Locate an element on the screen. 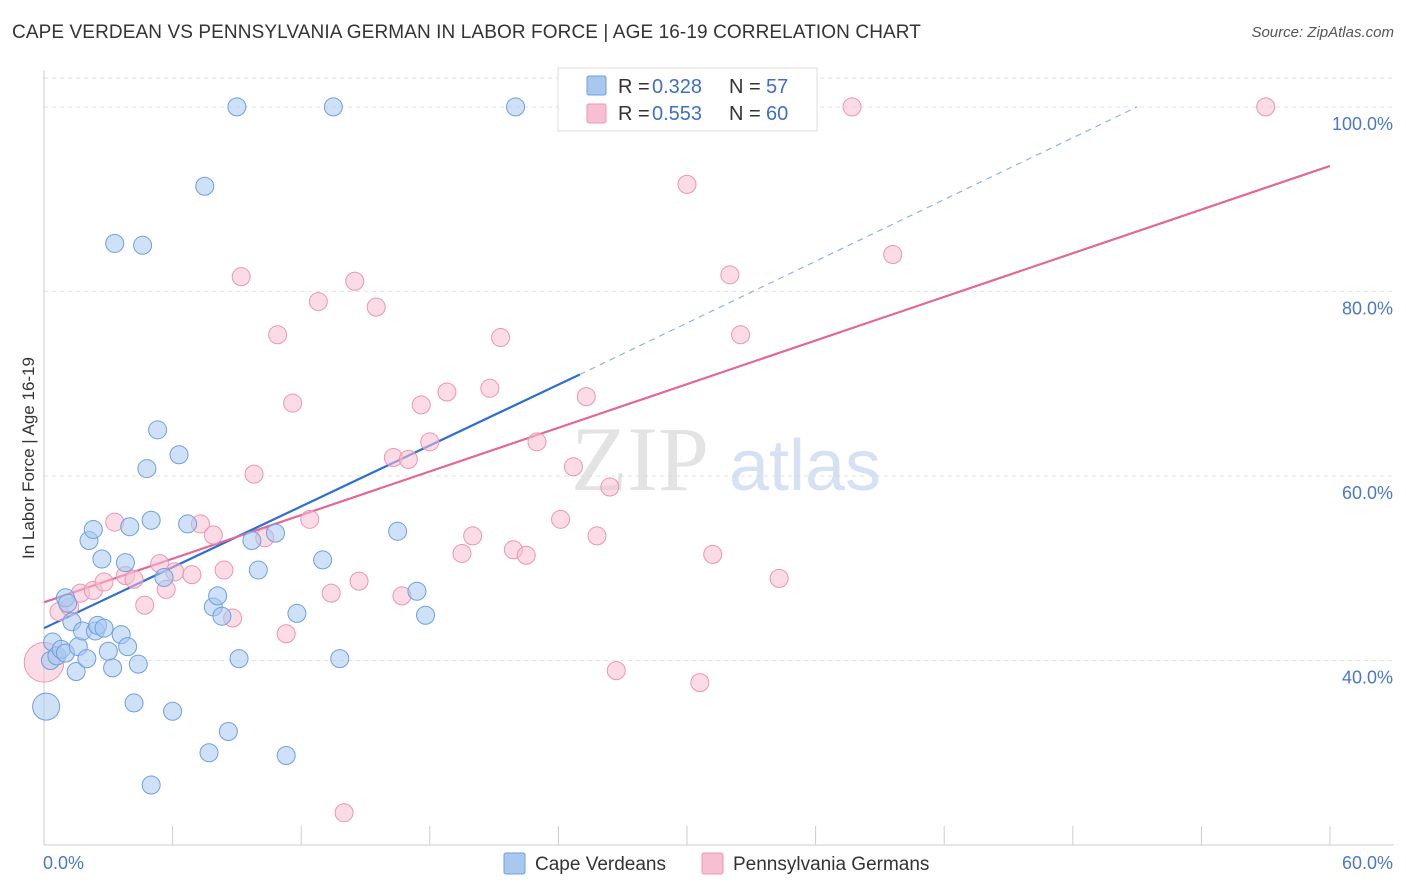  legend-r-value-cape: 0.328 is located at coordinates (677, 87).